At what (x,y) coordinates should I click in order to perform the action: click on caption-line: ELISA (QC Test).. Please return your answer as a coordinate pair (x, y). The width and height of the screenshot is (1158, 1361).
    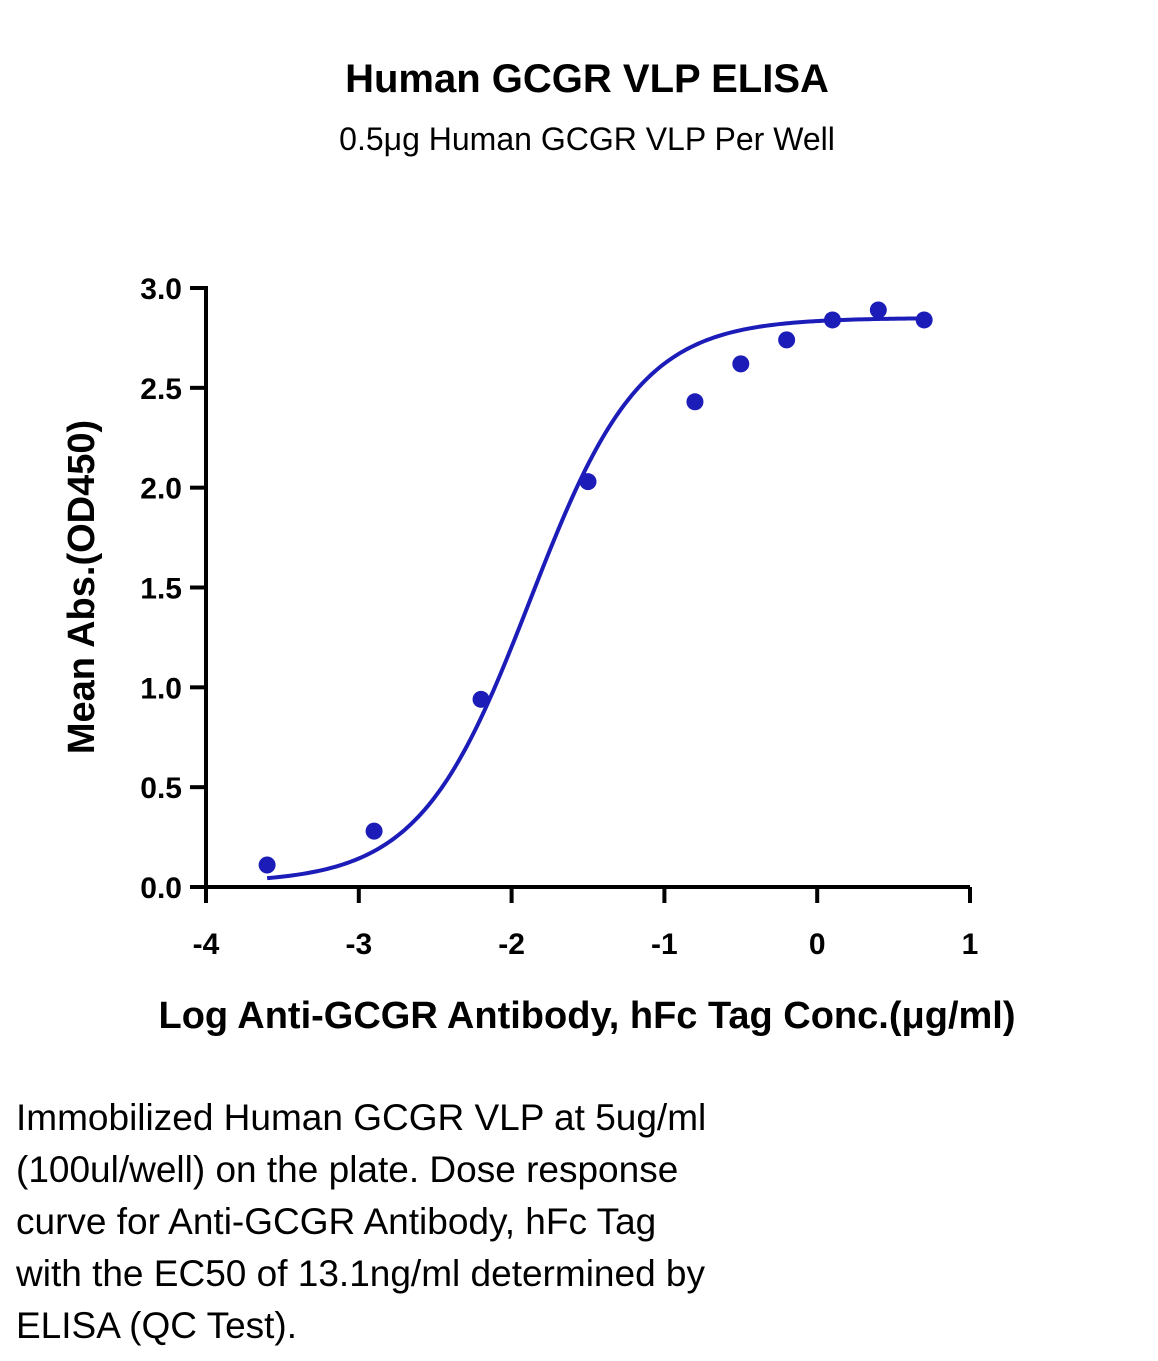
    Looking at the image, I should click on (157, 1325).